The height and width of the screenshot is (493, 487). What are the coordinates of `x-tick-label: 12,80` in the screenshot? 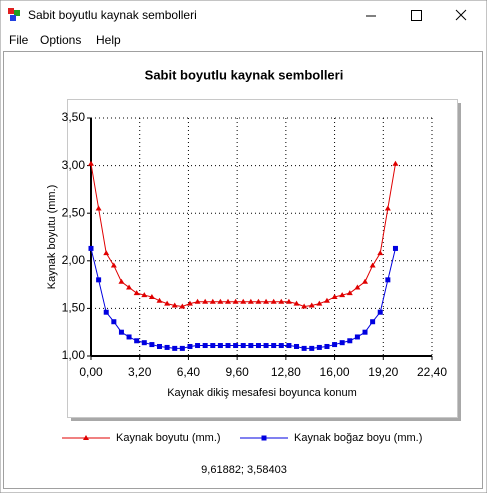 It's located at (286, 372).